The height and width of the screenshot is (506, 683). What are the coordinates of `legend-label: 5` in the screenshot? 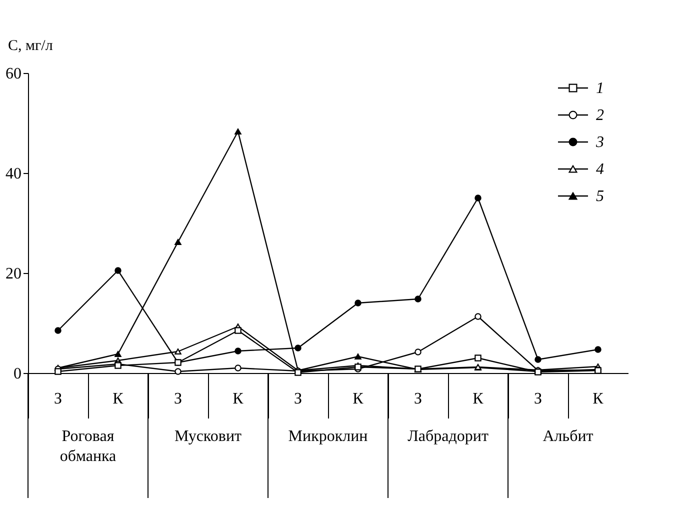 It's located at (600, 196).